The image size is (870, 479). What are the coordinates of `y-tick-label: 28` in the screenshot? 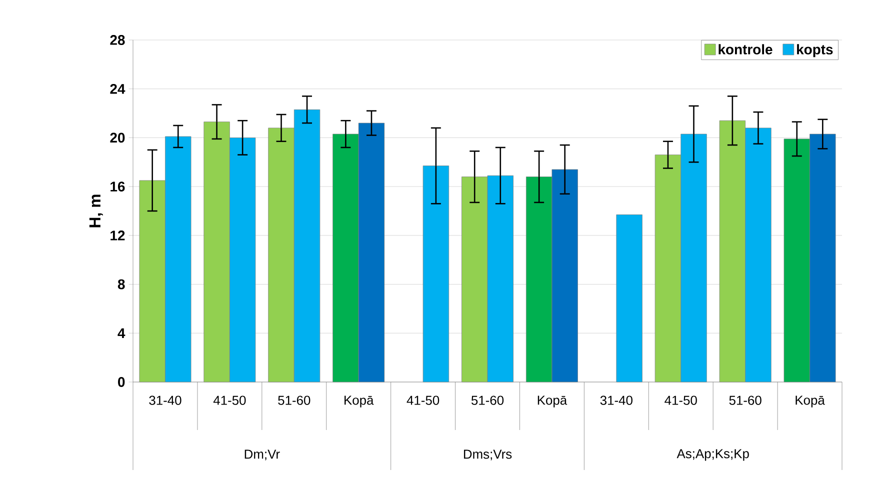 It's located at (117, 40).